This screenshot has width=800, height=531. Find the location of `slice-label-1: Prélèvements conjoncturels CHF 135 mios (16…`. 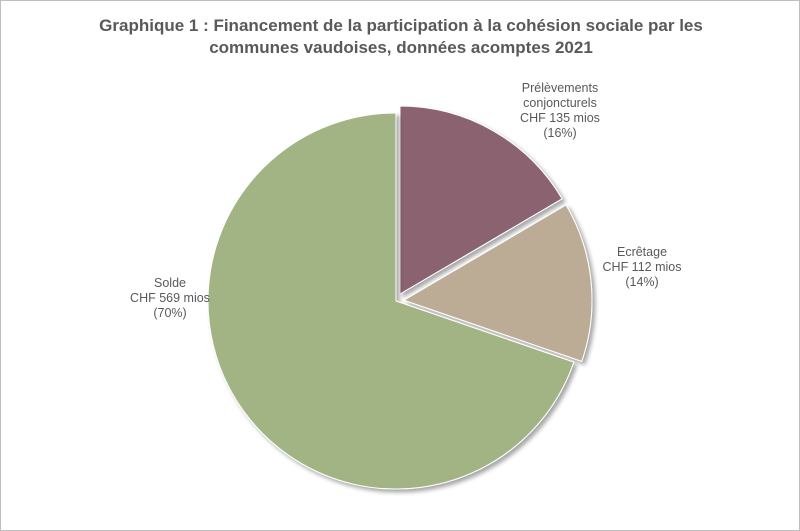

slice-label-1: Prélèvements conjoncturels CHF 135 mios (16… is located at coordinates (560, 110).